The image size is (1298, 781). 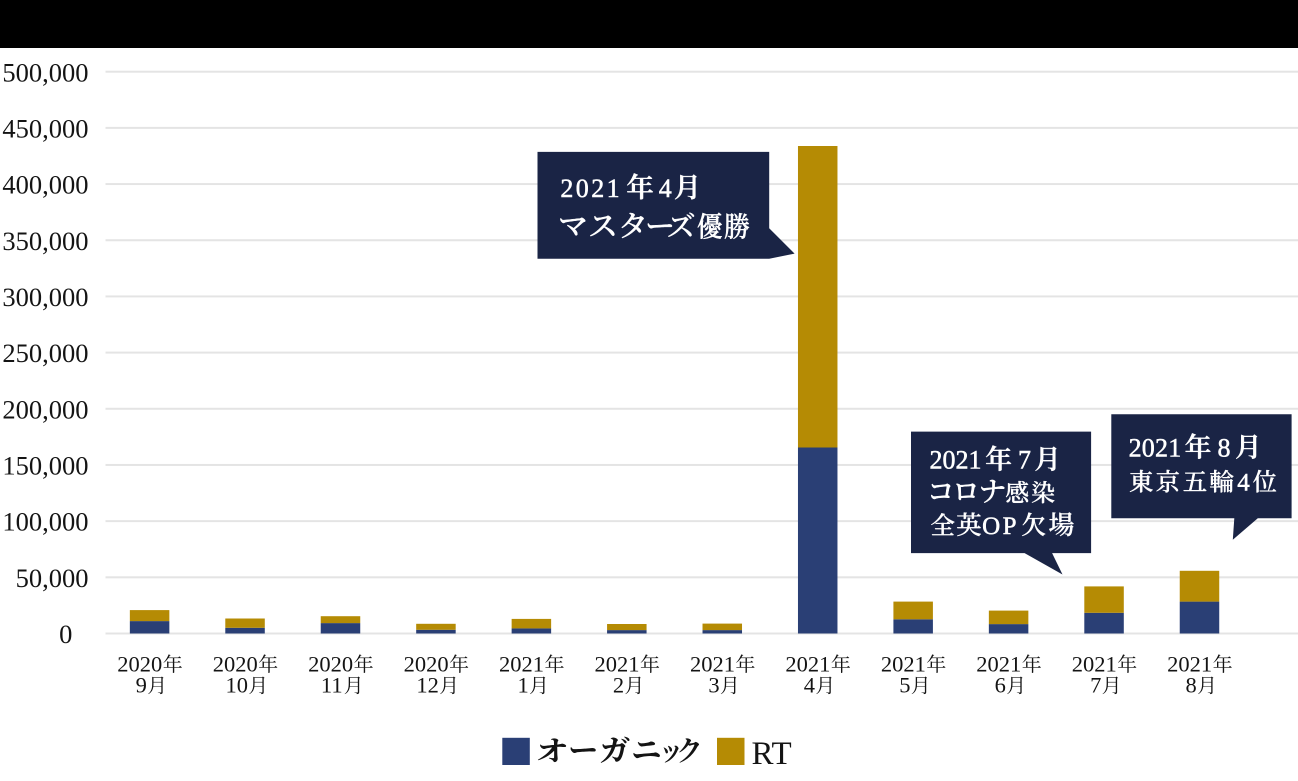 I want to click on svg-text: 500,000, so click(x=45, y=72).